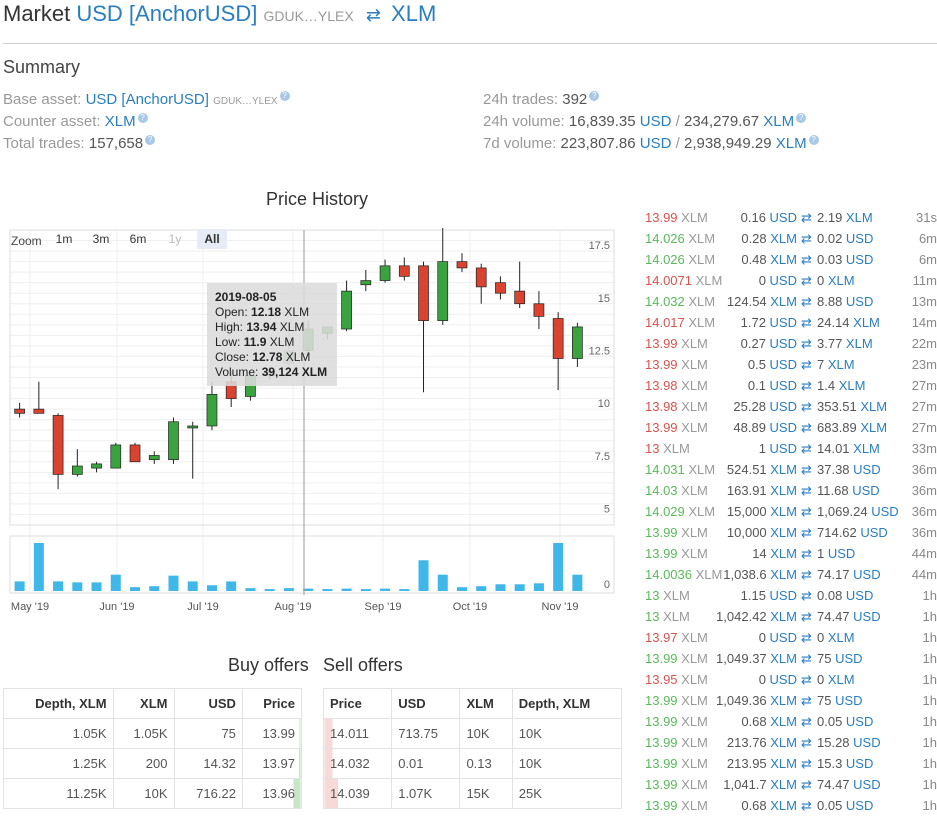  I want to click on trade-row: 14.0071 XLM 0 USD ⇄ 0 XLM 11m, so click(789, 280).